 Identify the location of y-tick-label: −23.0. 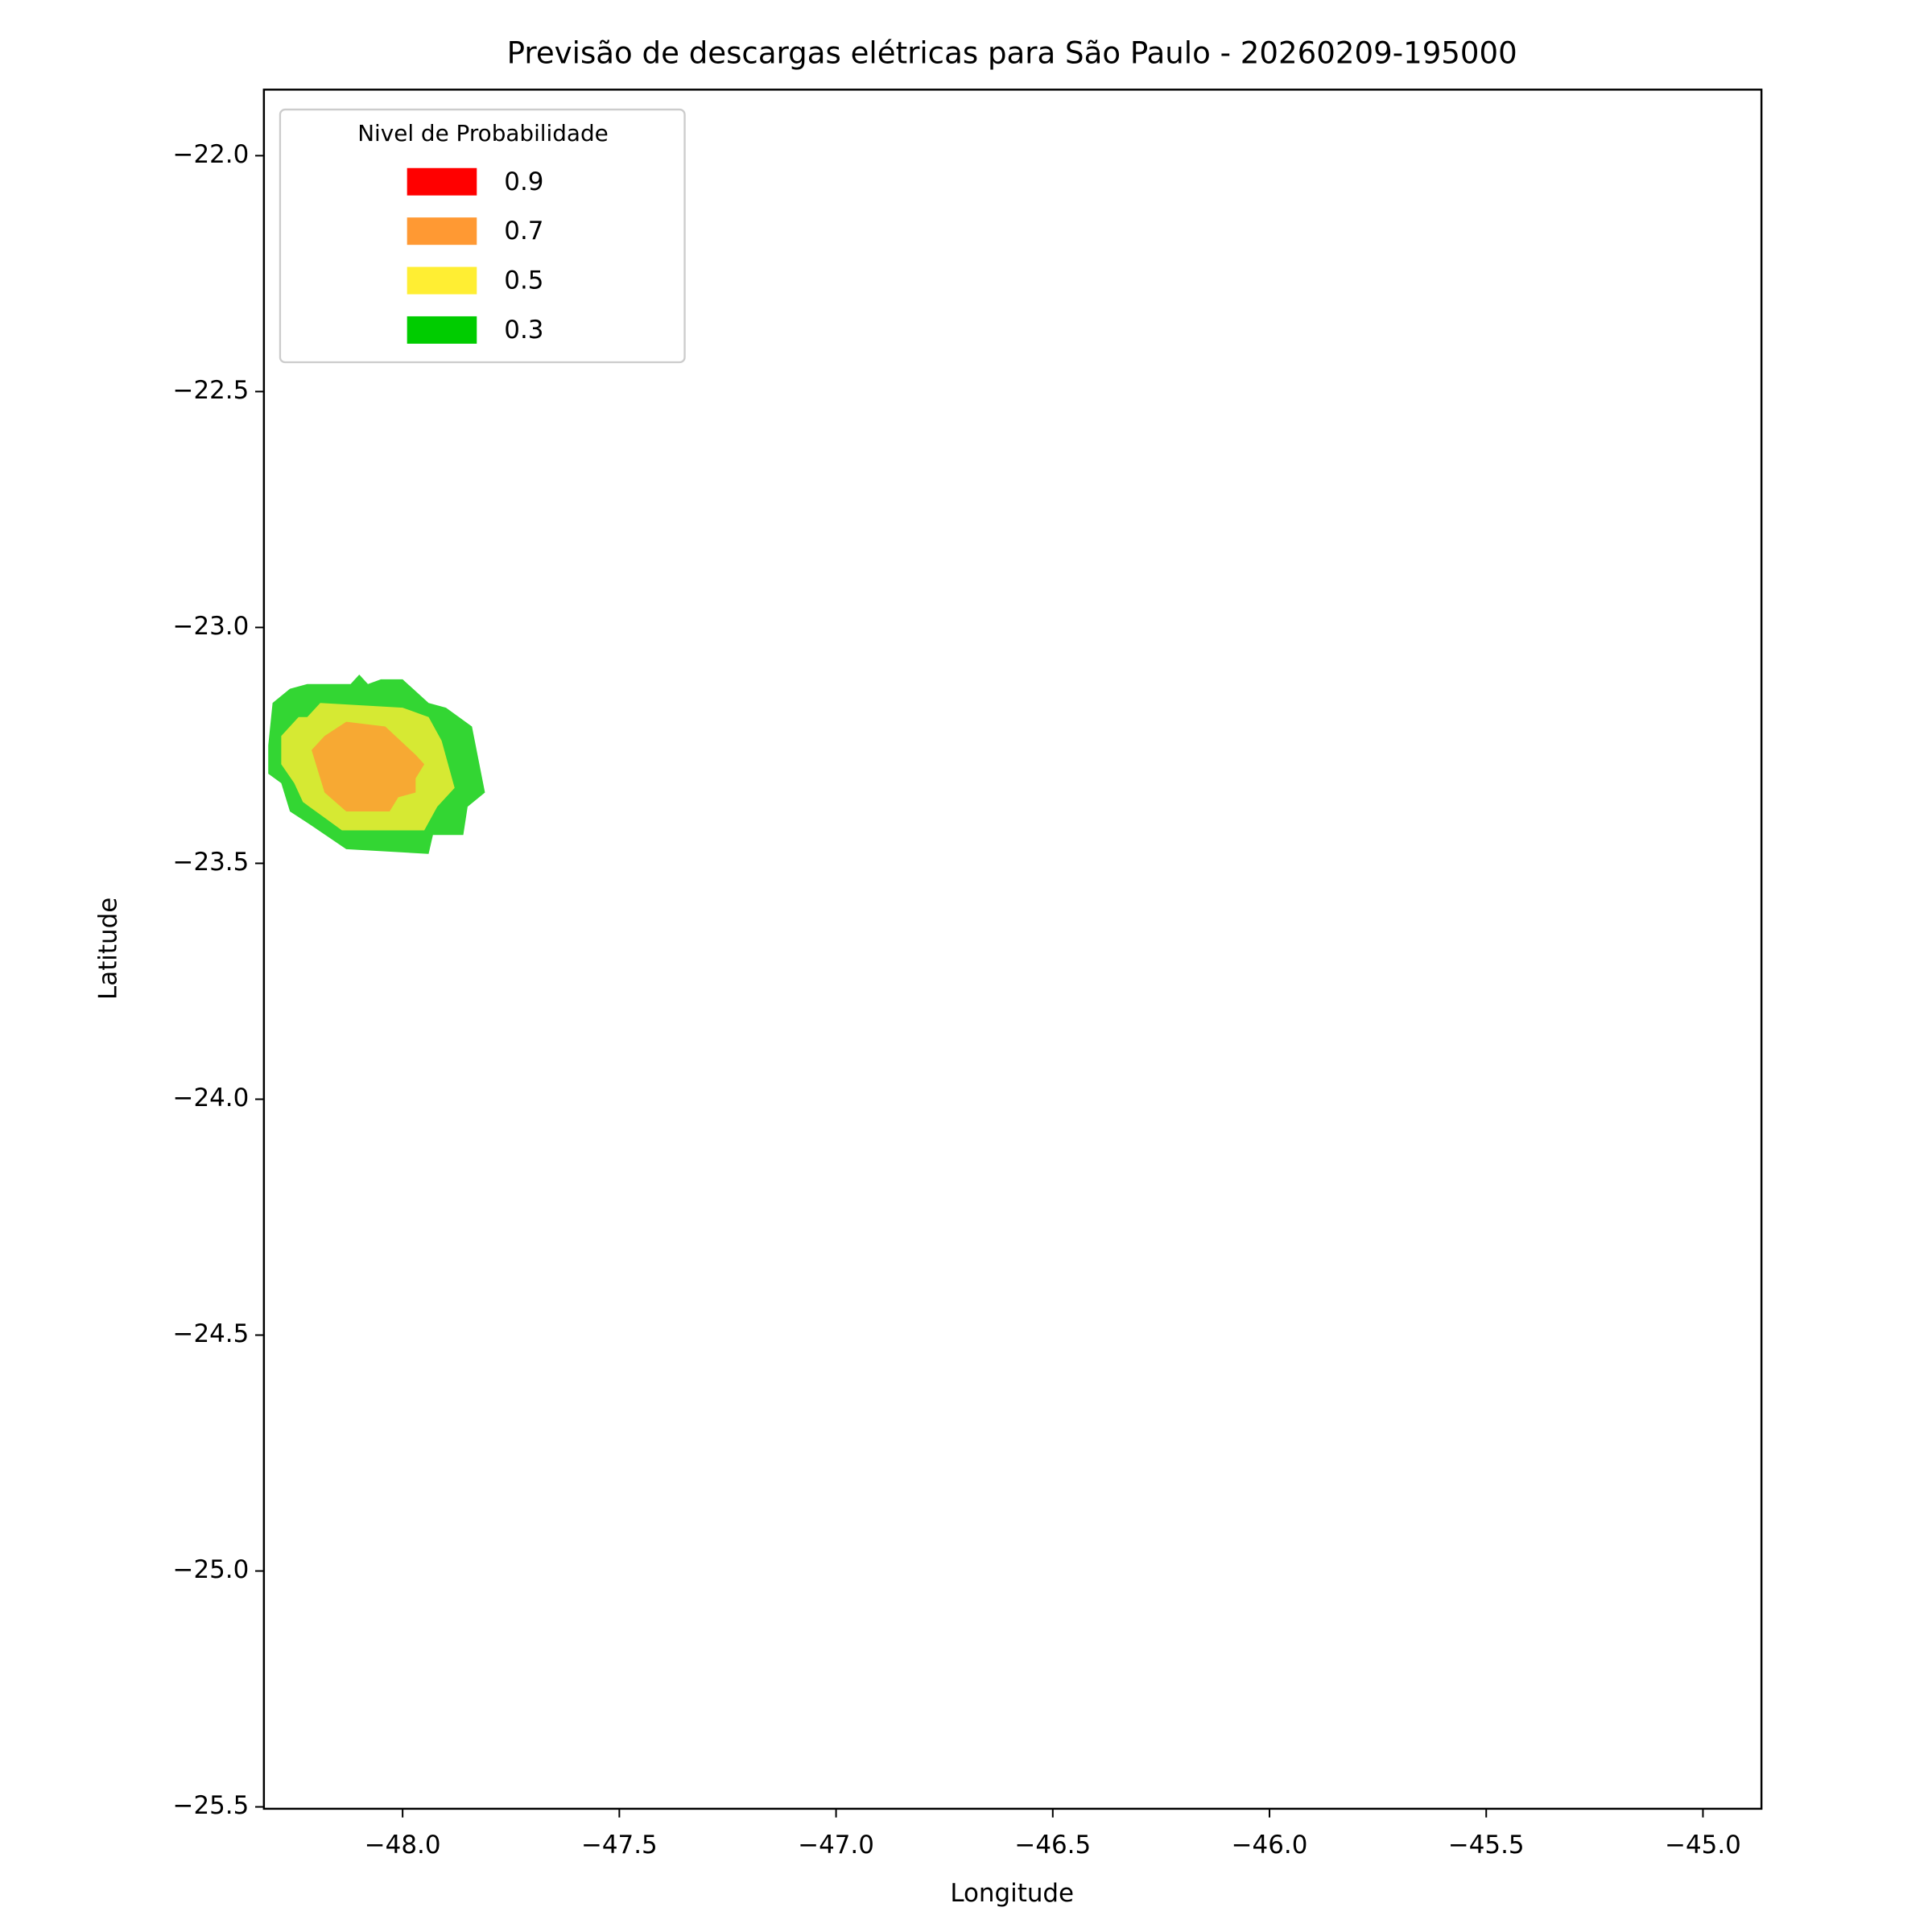
(211, 626).